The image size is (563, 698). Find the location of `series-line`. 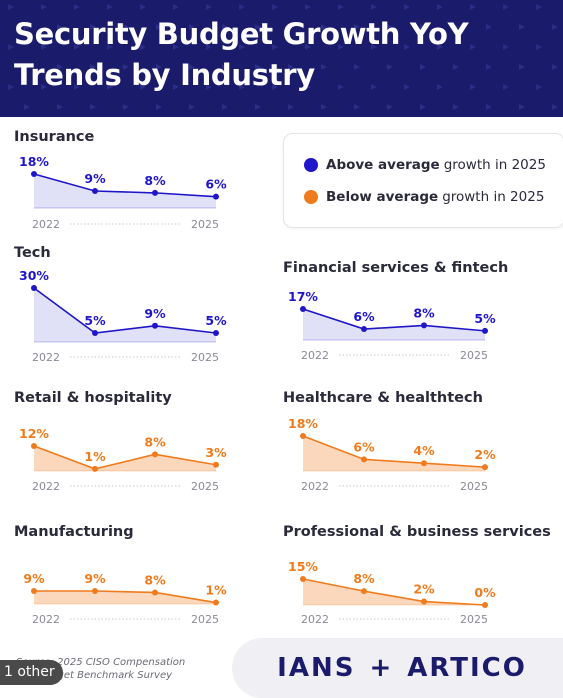

series-line is located at coordinates (125, 457).